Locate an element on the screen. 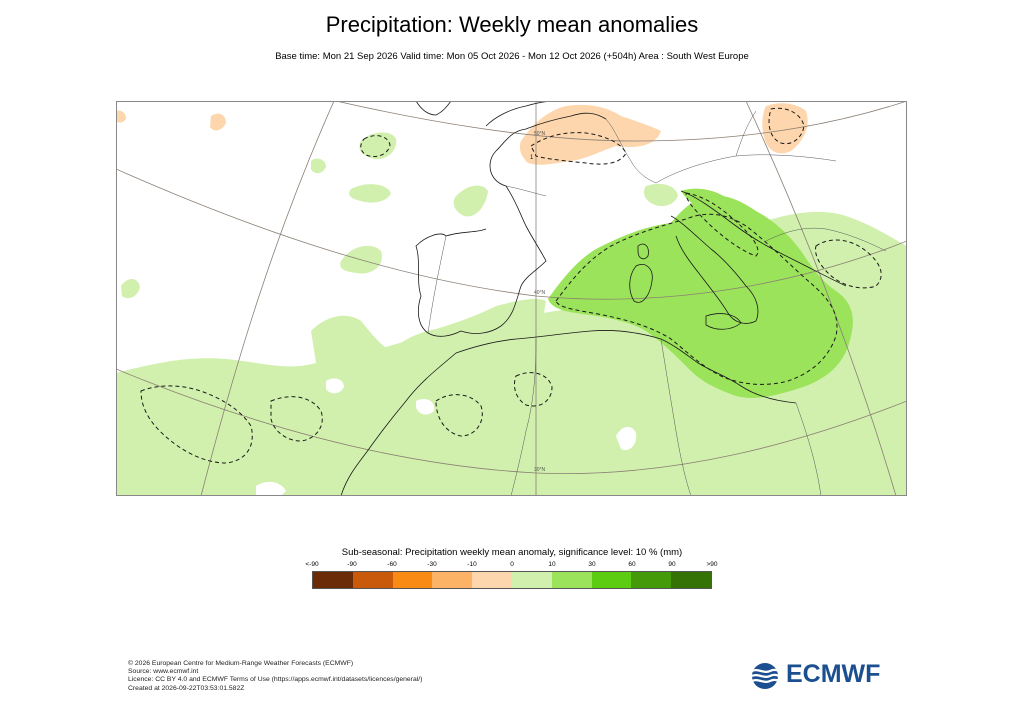  footer-created: Created at 2026-09-22T03:53:01.582Z is located at coordinates (186, 688).